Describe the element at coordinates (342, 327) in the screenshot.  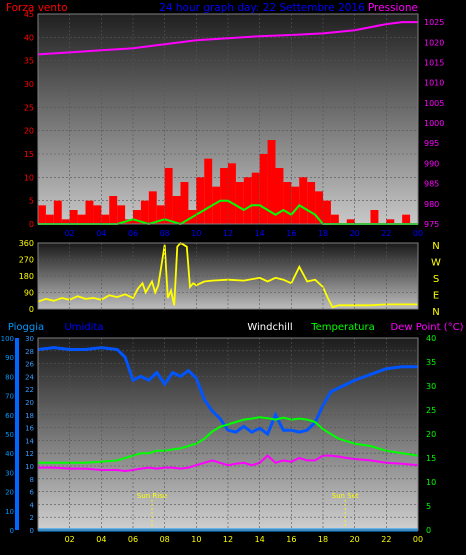
I see `series-label: Temperatura` at that location.